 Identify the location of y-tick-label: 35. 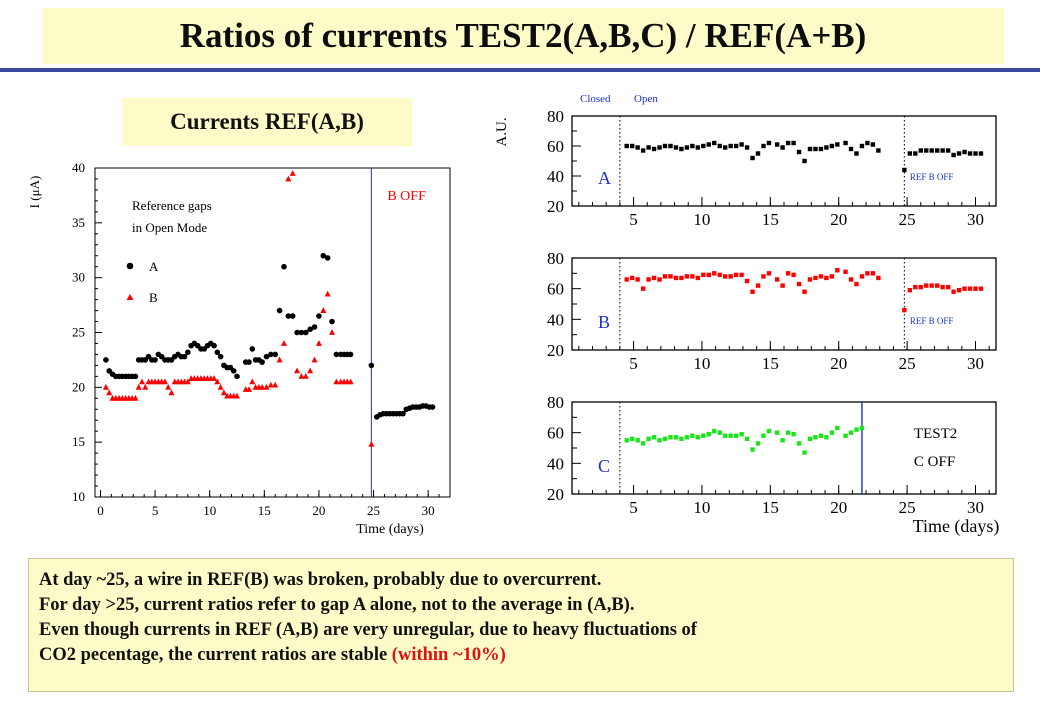
(78, 222).